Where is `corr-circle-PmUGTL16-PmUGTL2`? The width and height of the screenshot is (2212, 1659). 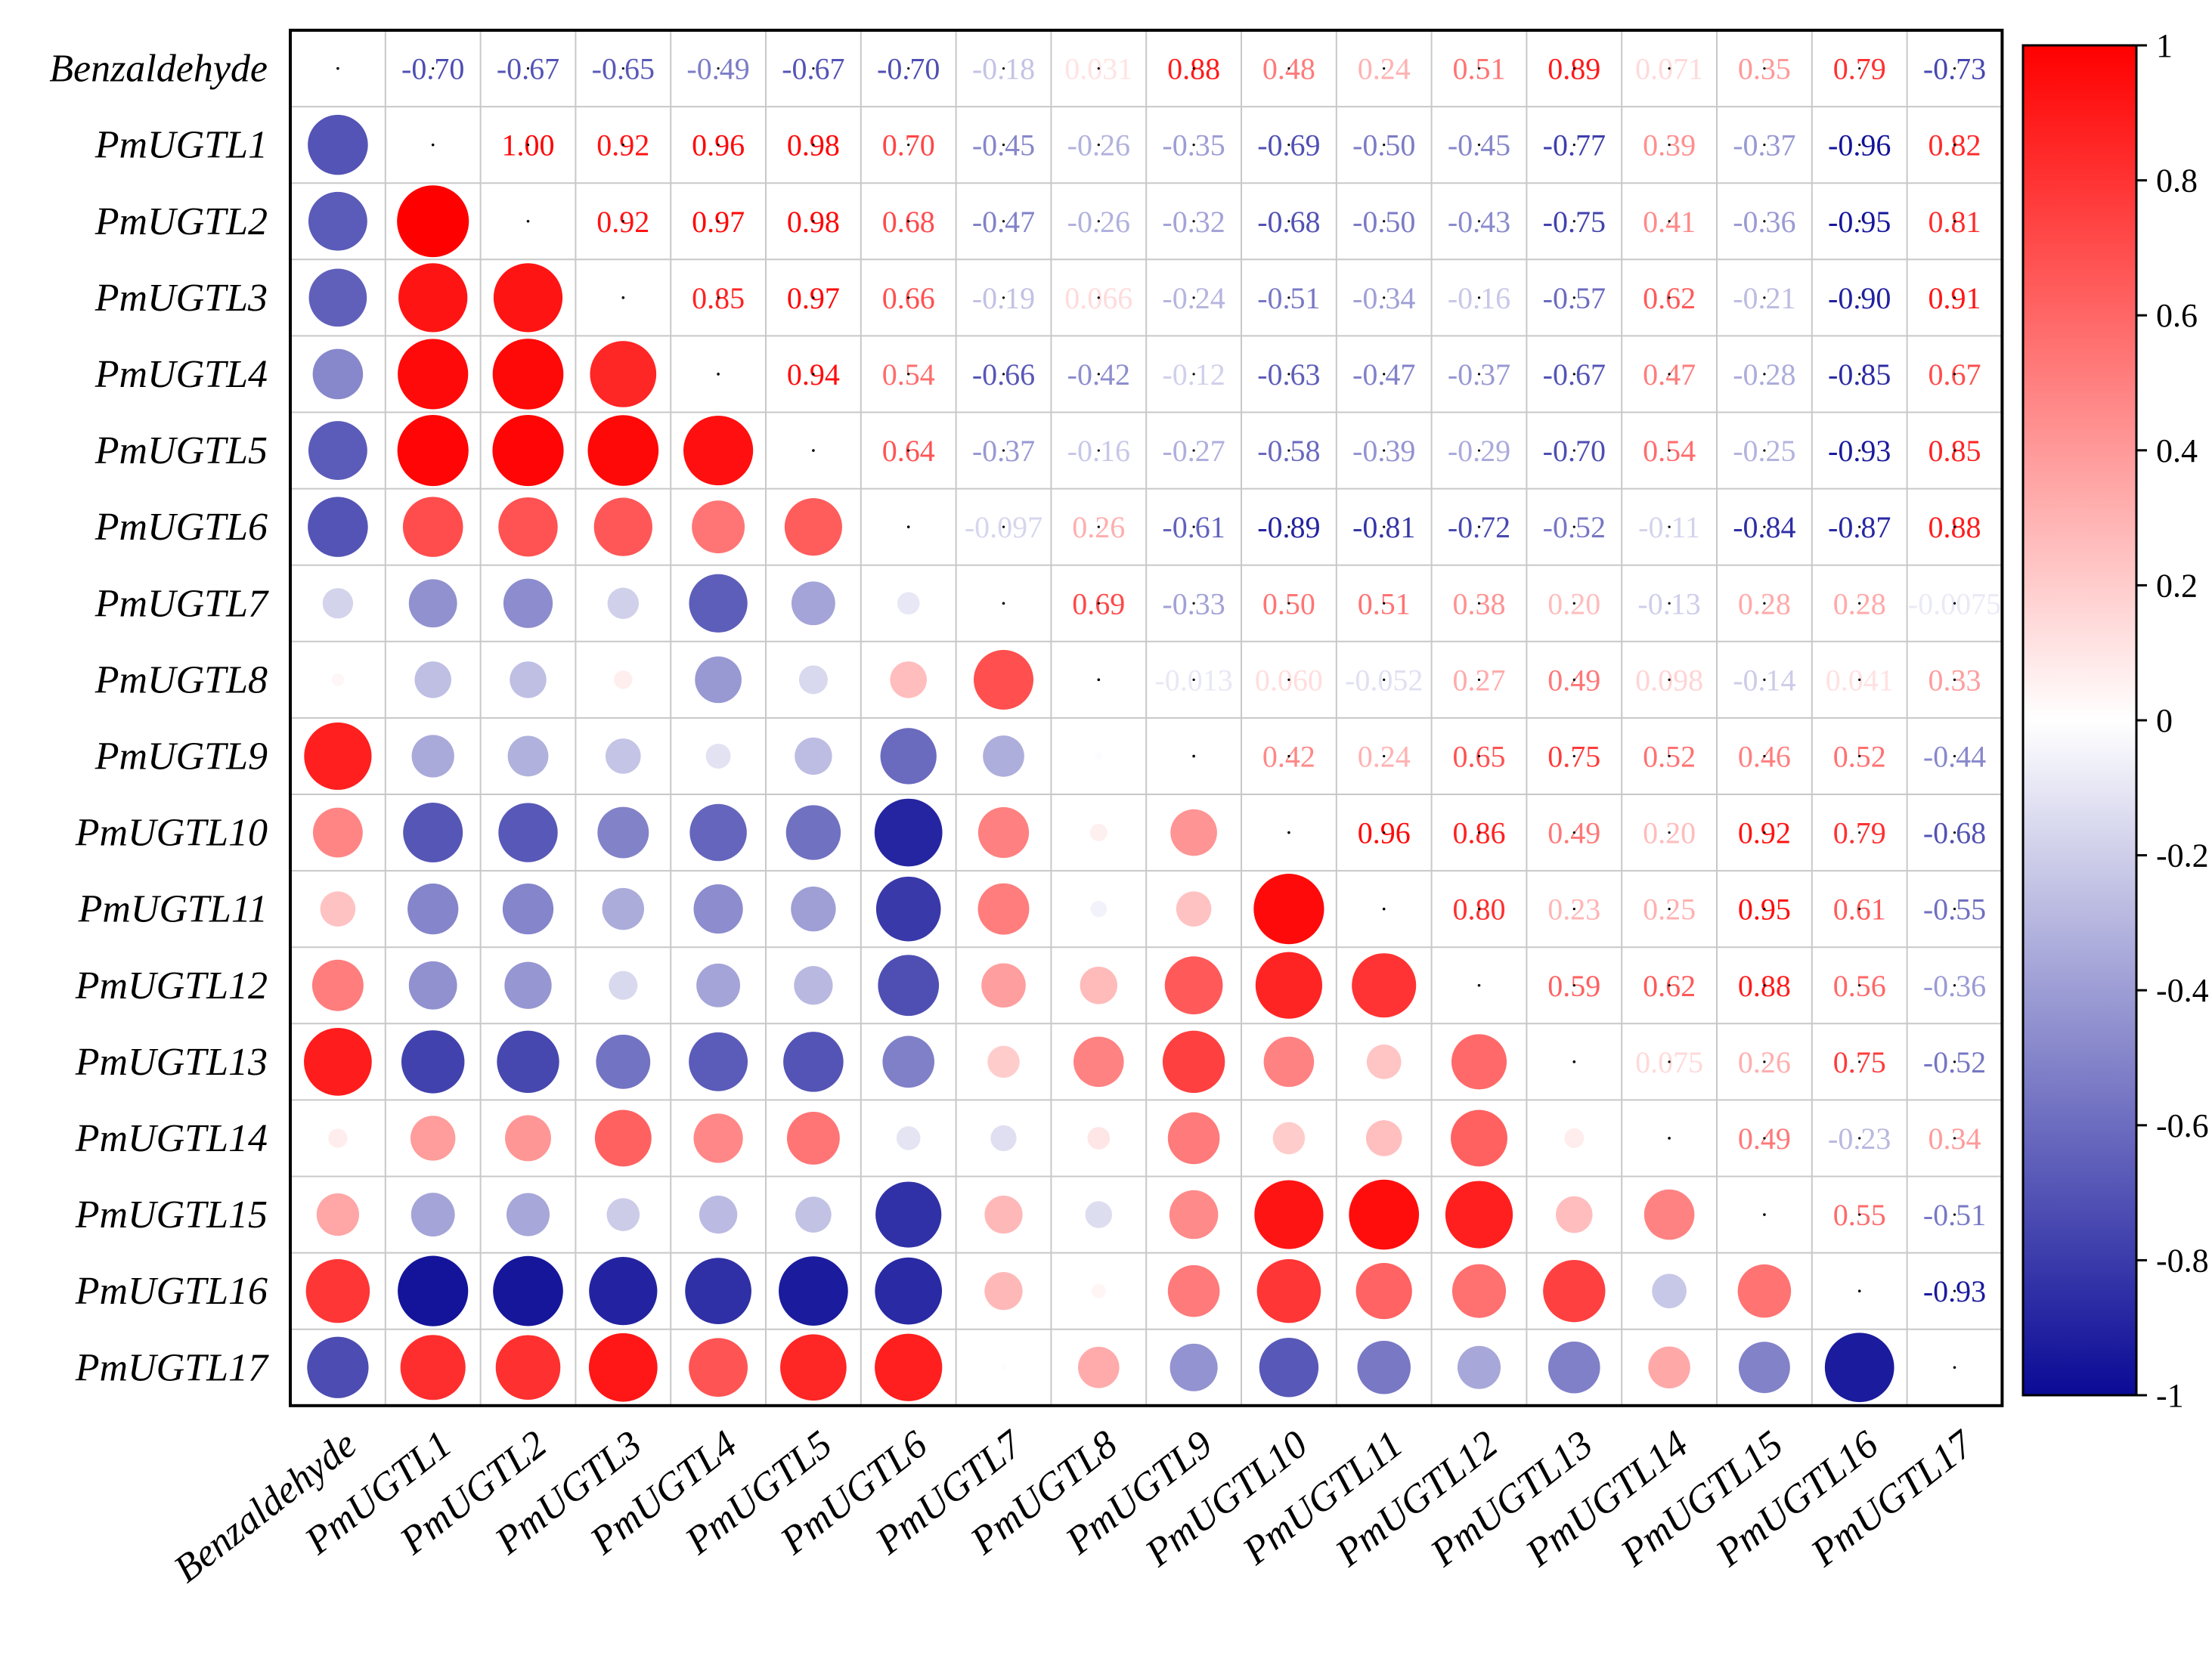
corr-circle-PmUGTL16-PmUGTL2 is located at coordinates (528, 1290).